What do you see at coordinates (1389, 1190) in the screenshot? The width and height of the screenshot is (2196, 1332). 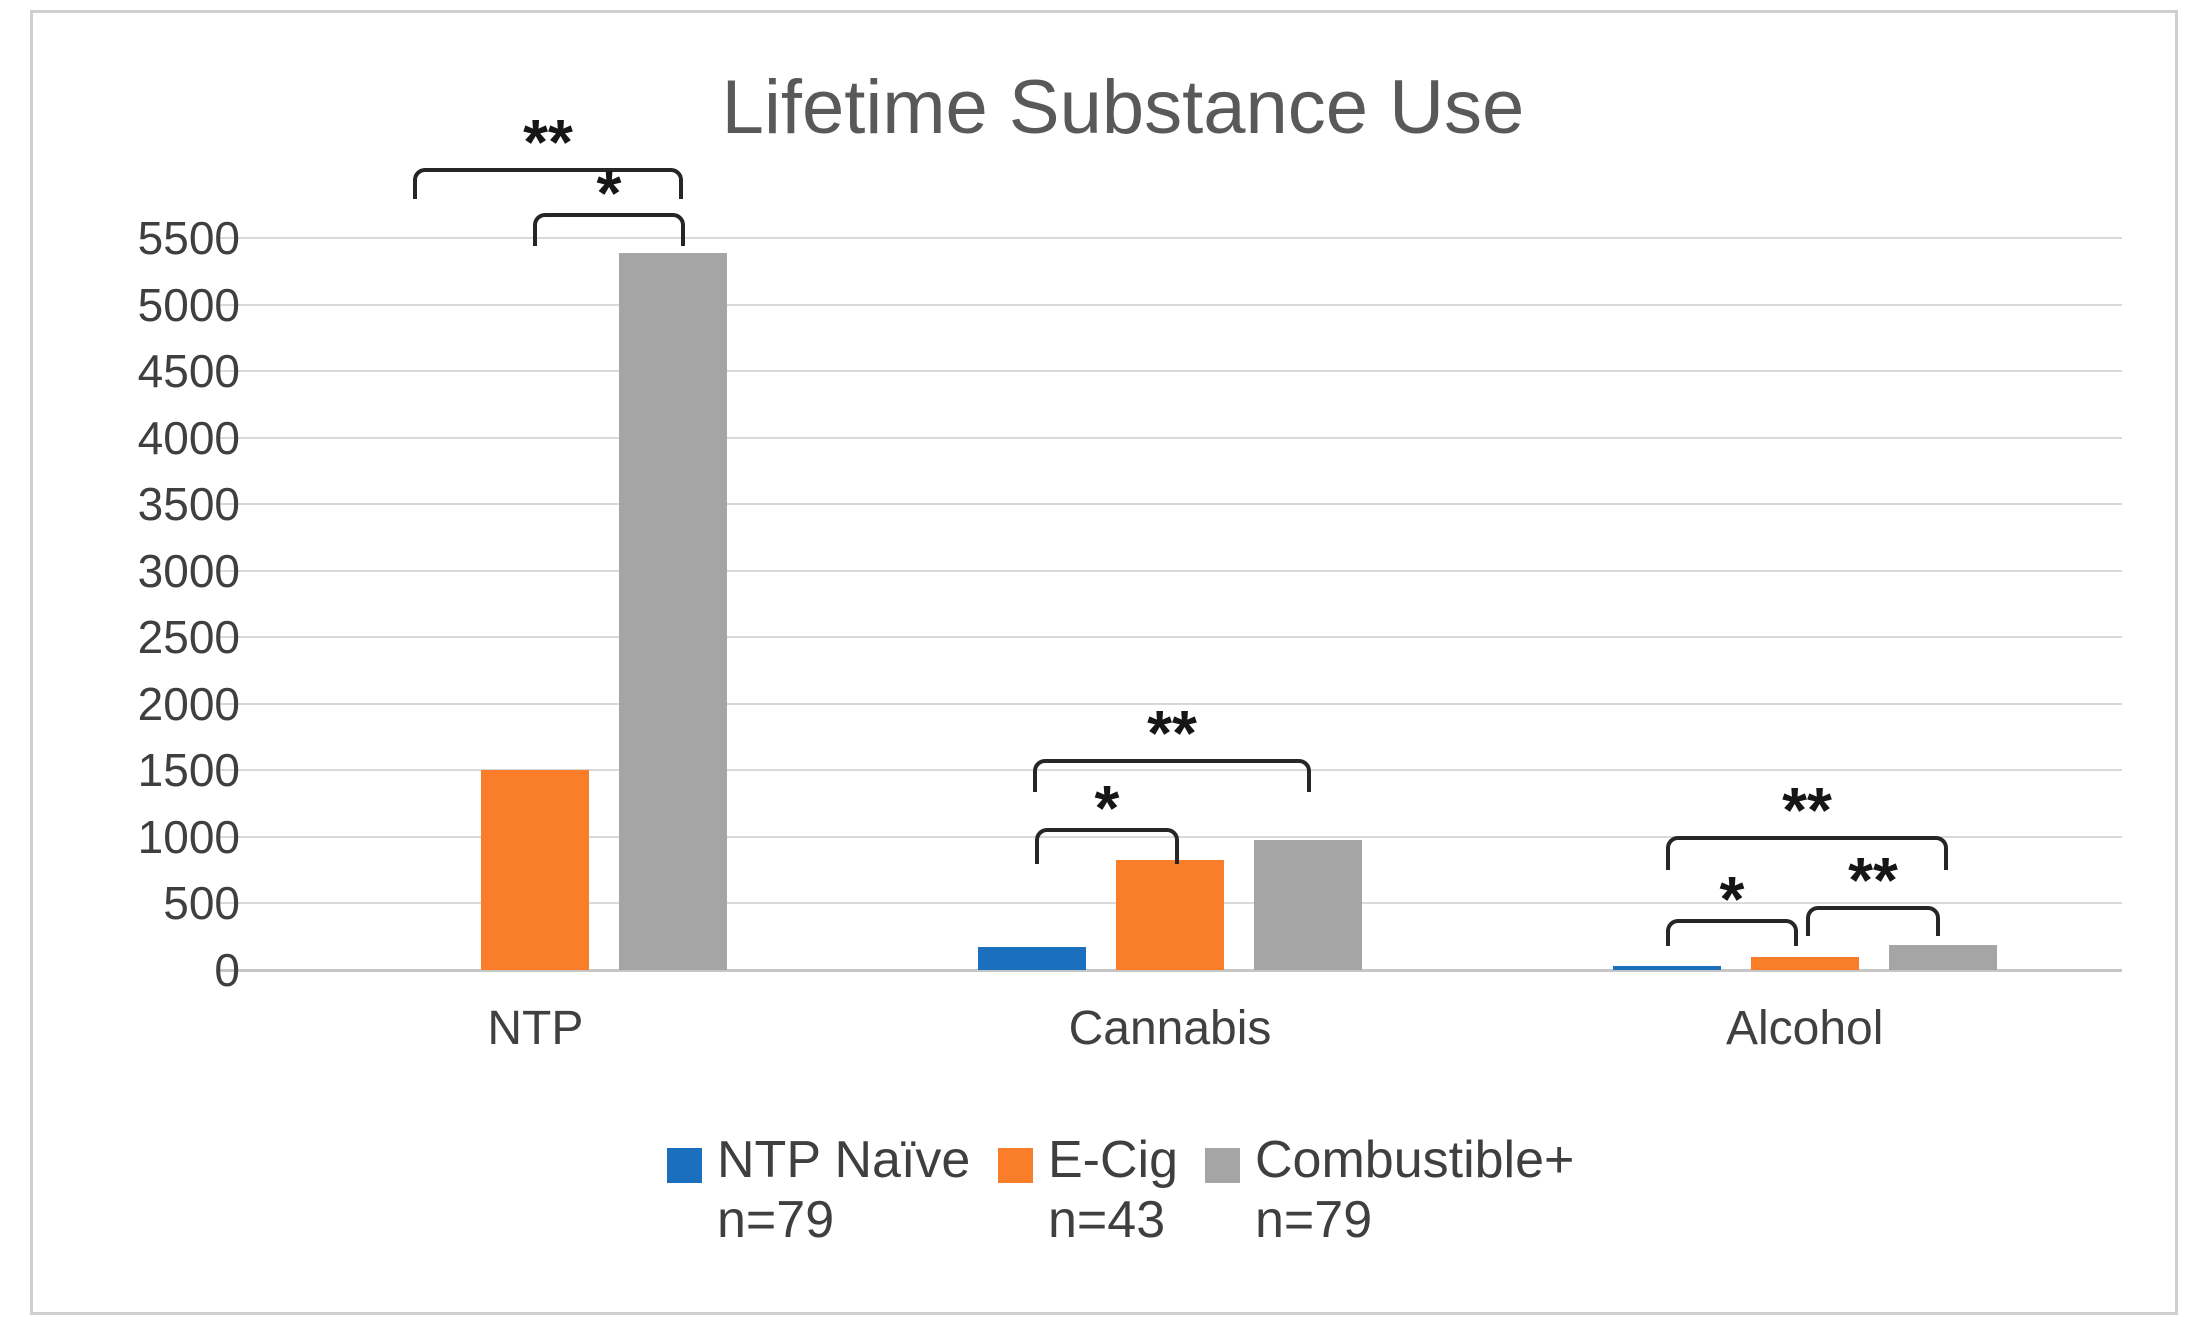 I see `legend-entry-combustible: Combustible+ n=79` at bounding box center [1389, 1190].